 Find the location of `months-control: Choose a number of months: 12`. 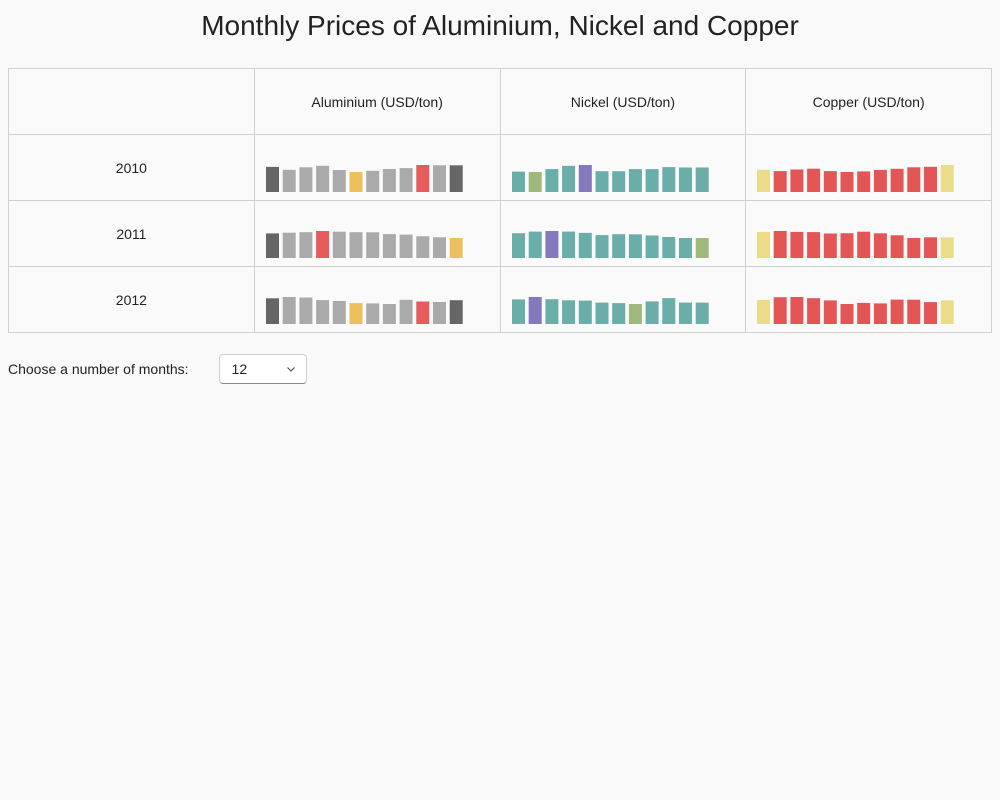

months-control: Choose a number of months: 12 is located at coordinates (157, 369).